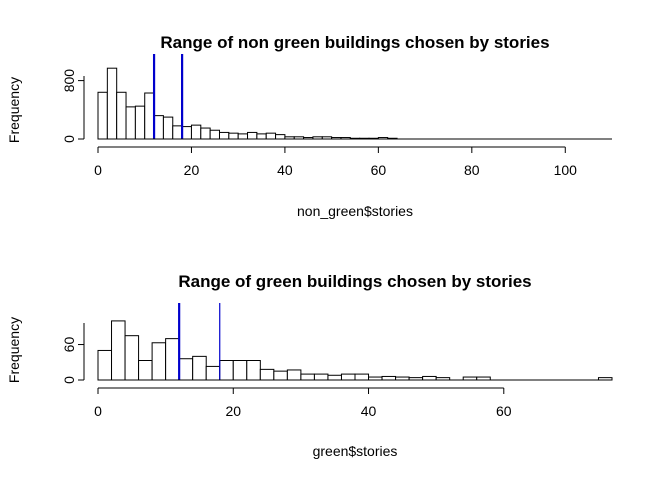  I want to click on x-axis-label: non_green$stories, so click(355, 211).